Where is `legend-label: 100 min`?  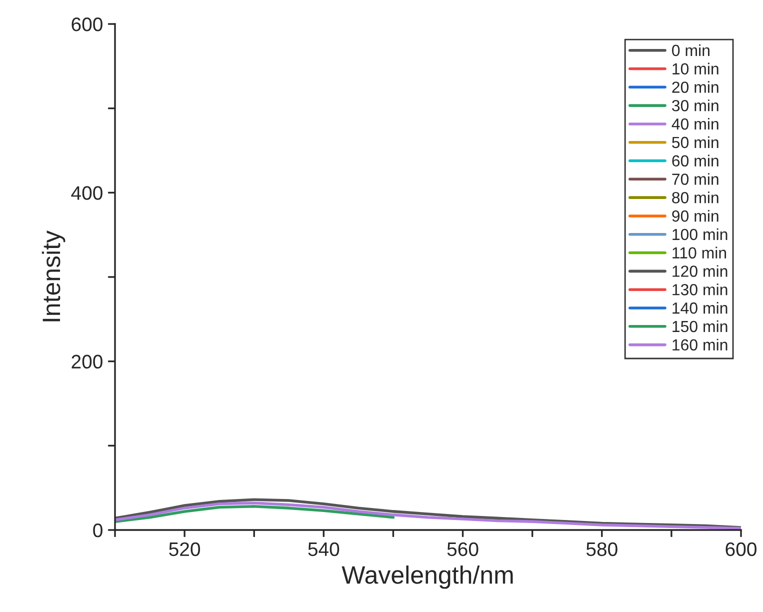 legend-label: 100 min is located at coordinates (700, 234).